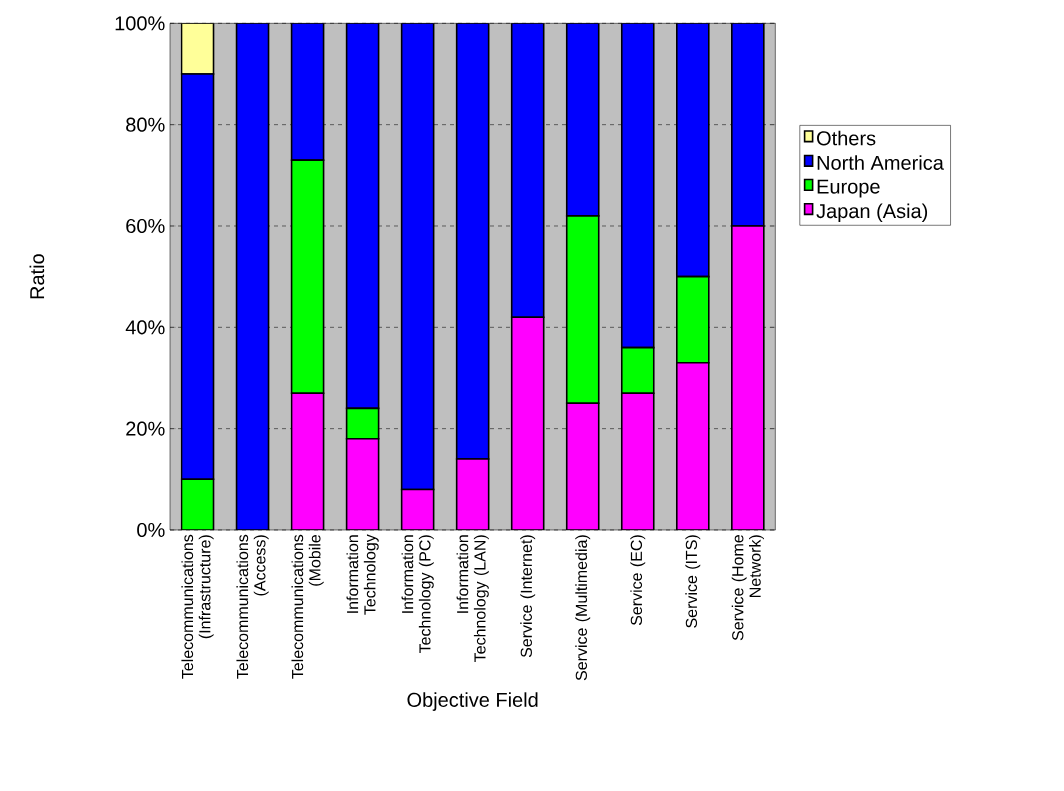 The image size is (1064, 791). Describe the element at coordinates (583, 608) in the screenshot. I see `x-tick-label: Service (Multimedia)` at that location.